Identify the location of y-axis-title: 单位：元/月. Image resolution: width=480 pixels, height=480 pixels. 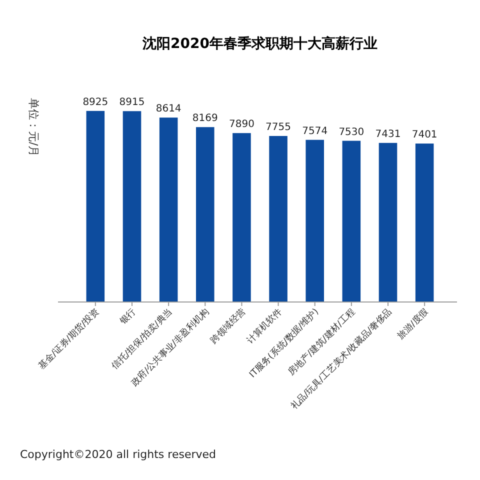
(33, 127).